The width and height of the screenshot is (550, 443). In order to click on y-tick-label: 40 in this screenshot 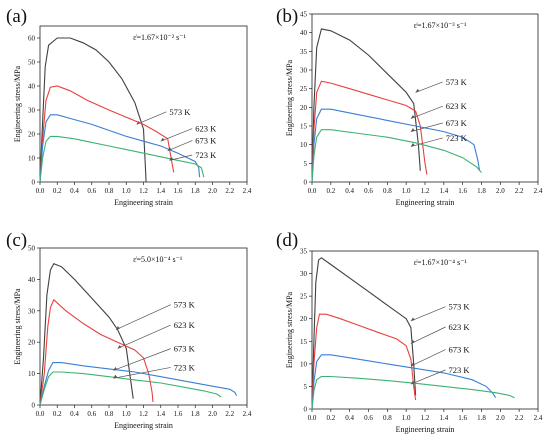, I will do `click(32, 87)`.